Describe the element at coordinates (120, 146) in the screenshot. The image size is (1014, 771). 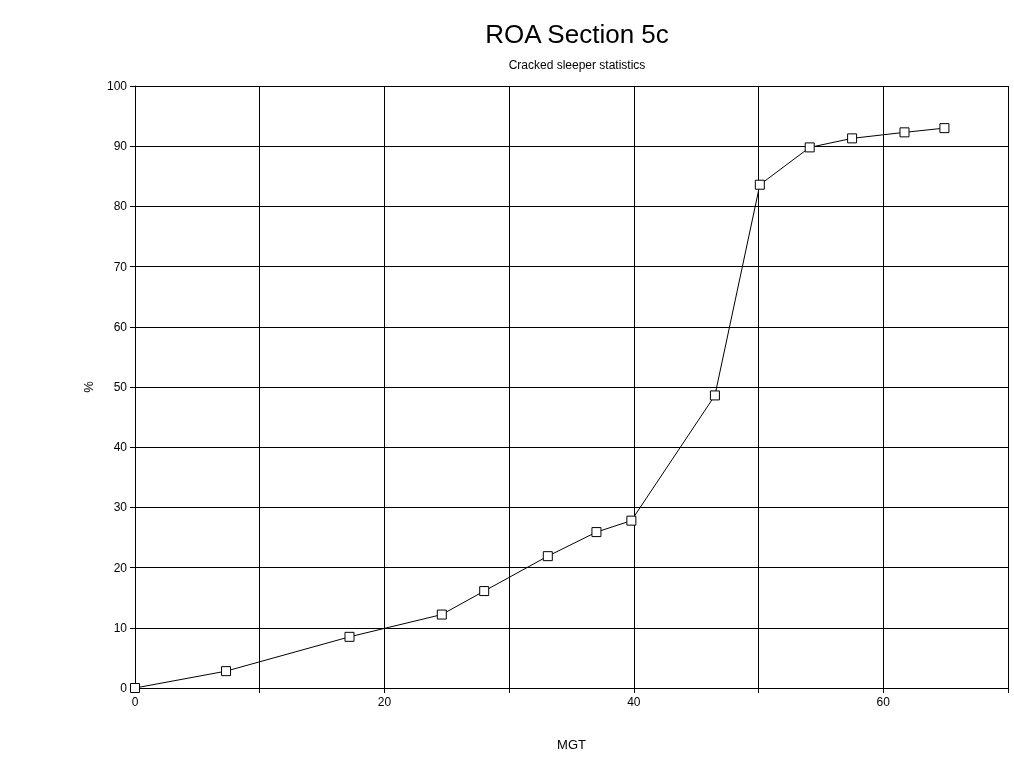
I see `y-tick-label: 90` at that location.